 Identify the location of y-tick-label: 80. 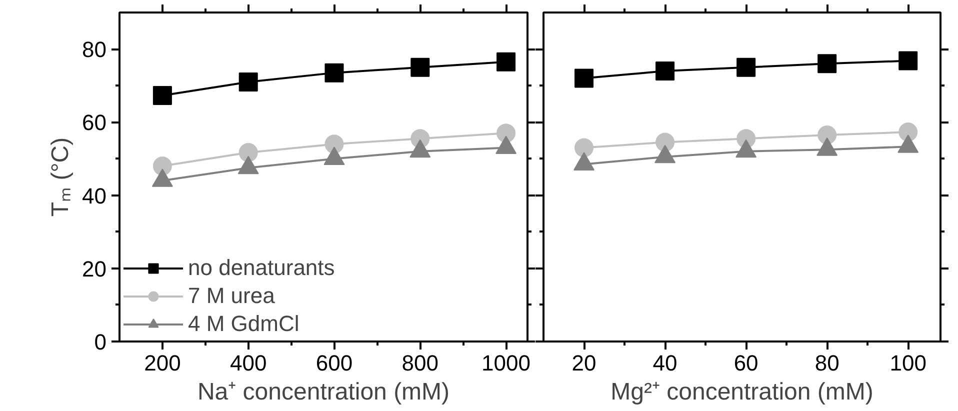
(94, 49).